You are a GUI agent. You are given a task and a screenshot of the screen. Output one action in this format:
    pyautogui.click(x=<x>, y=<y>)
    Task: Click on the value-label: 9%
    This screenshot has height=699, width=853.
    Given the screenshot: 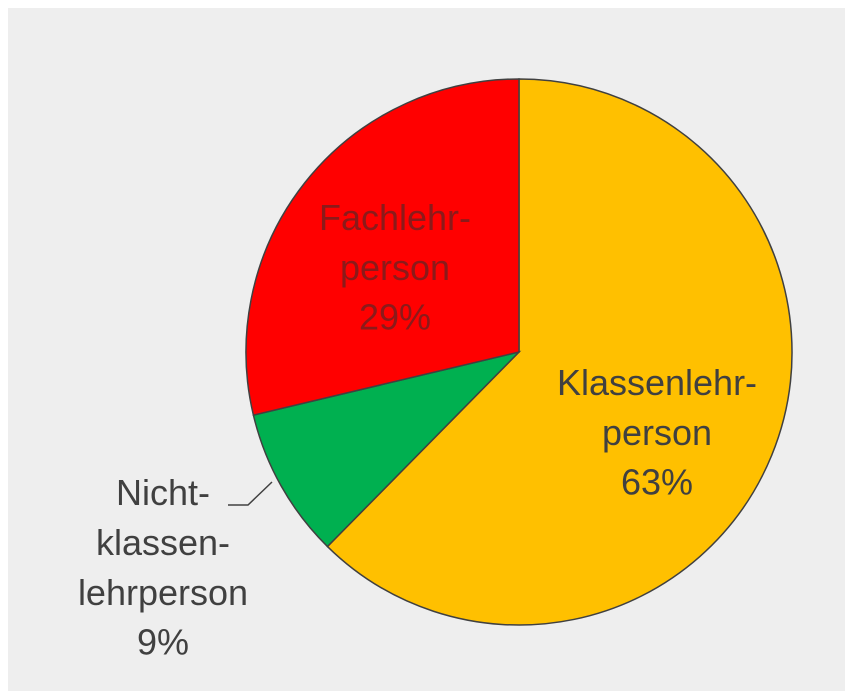 What is the action you would take?
    pyautogui.click(x=163, y=642)
    